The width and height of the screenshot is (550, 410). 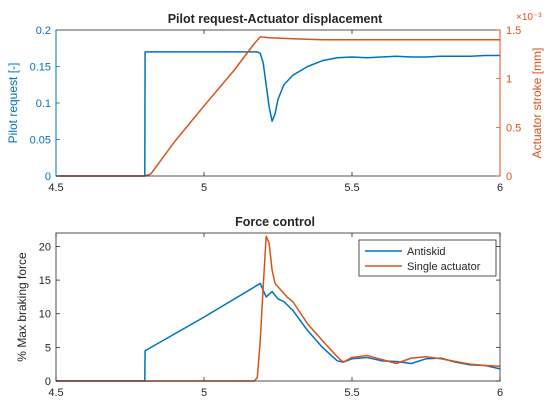 I want to click on top-left-y-ticks: 0 0.05 0.1 0.15 0.2, so click(x=45, y=104).